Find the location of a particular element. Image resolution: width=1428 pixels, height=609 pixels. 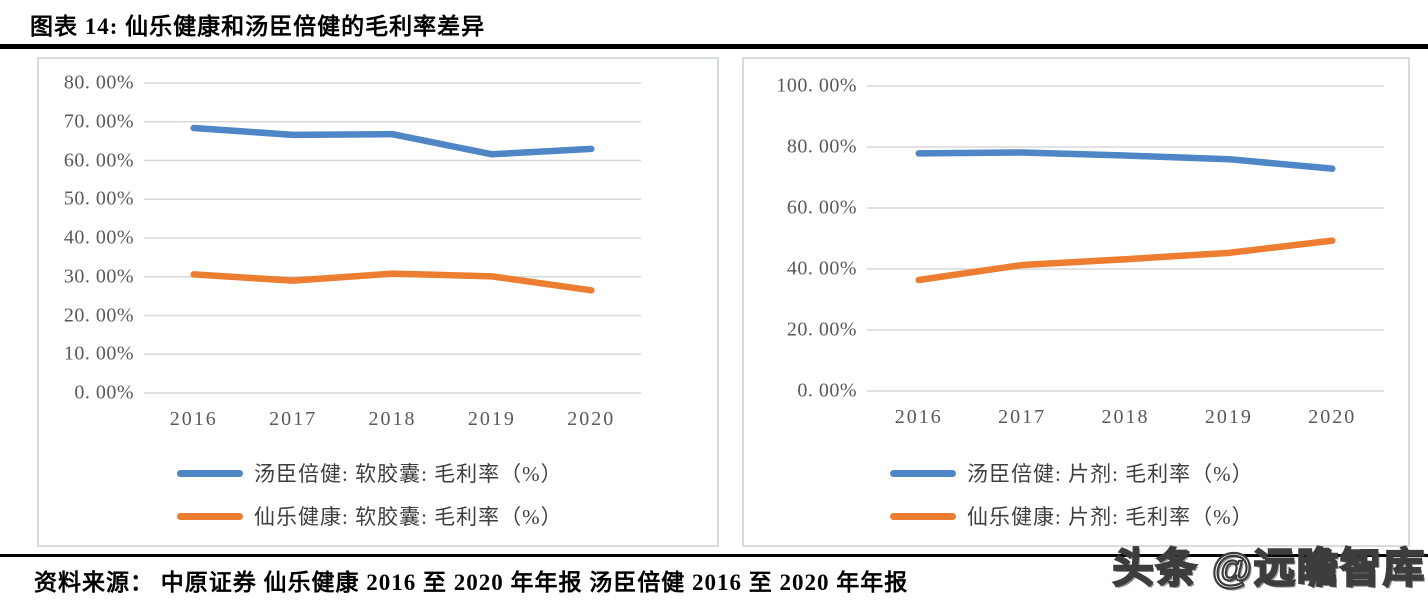

figure-title: 图表 14: 仙乐健康和汤臣倍健的毛利率差异 is located at coordinates (258, 26).